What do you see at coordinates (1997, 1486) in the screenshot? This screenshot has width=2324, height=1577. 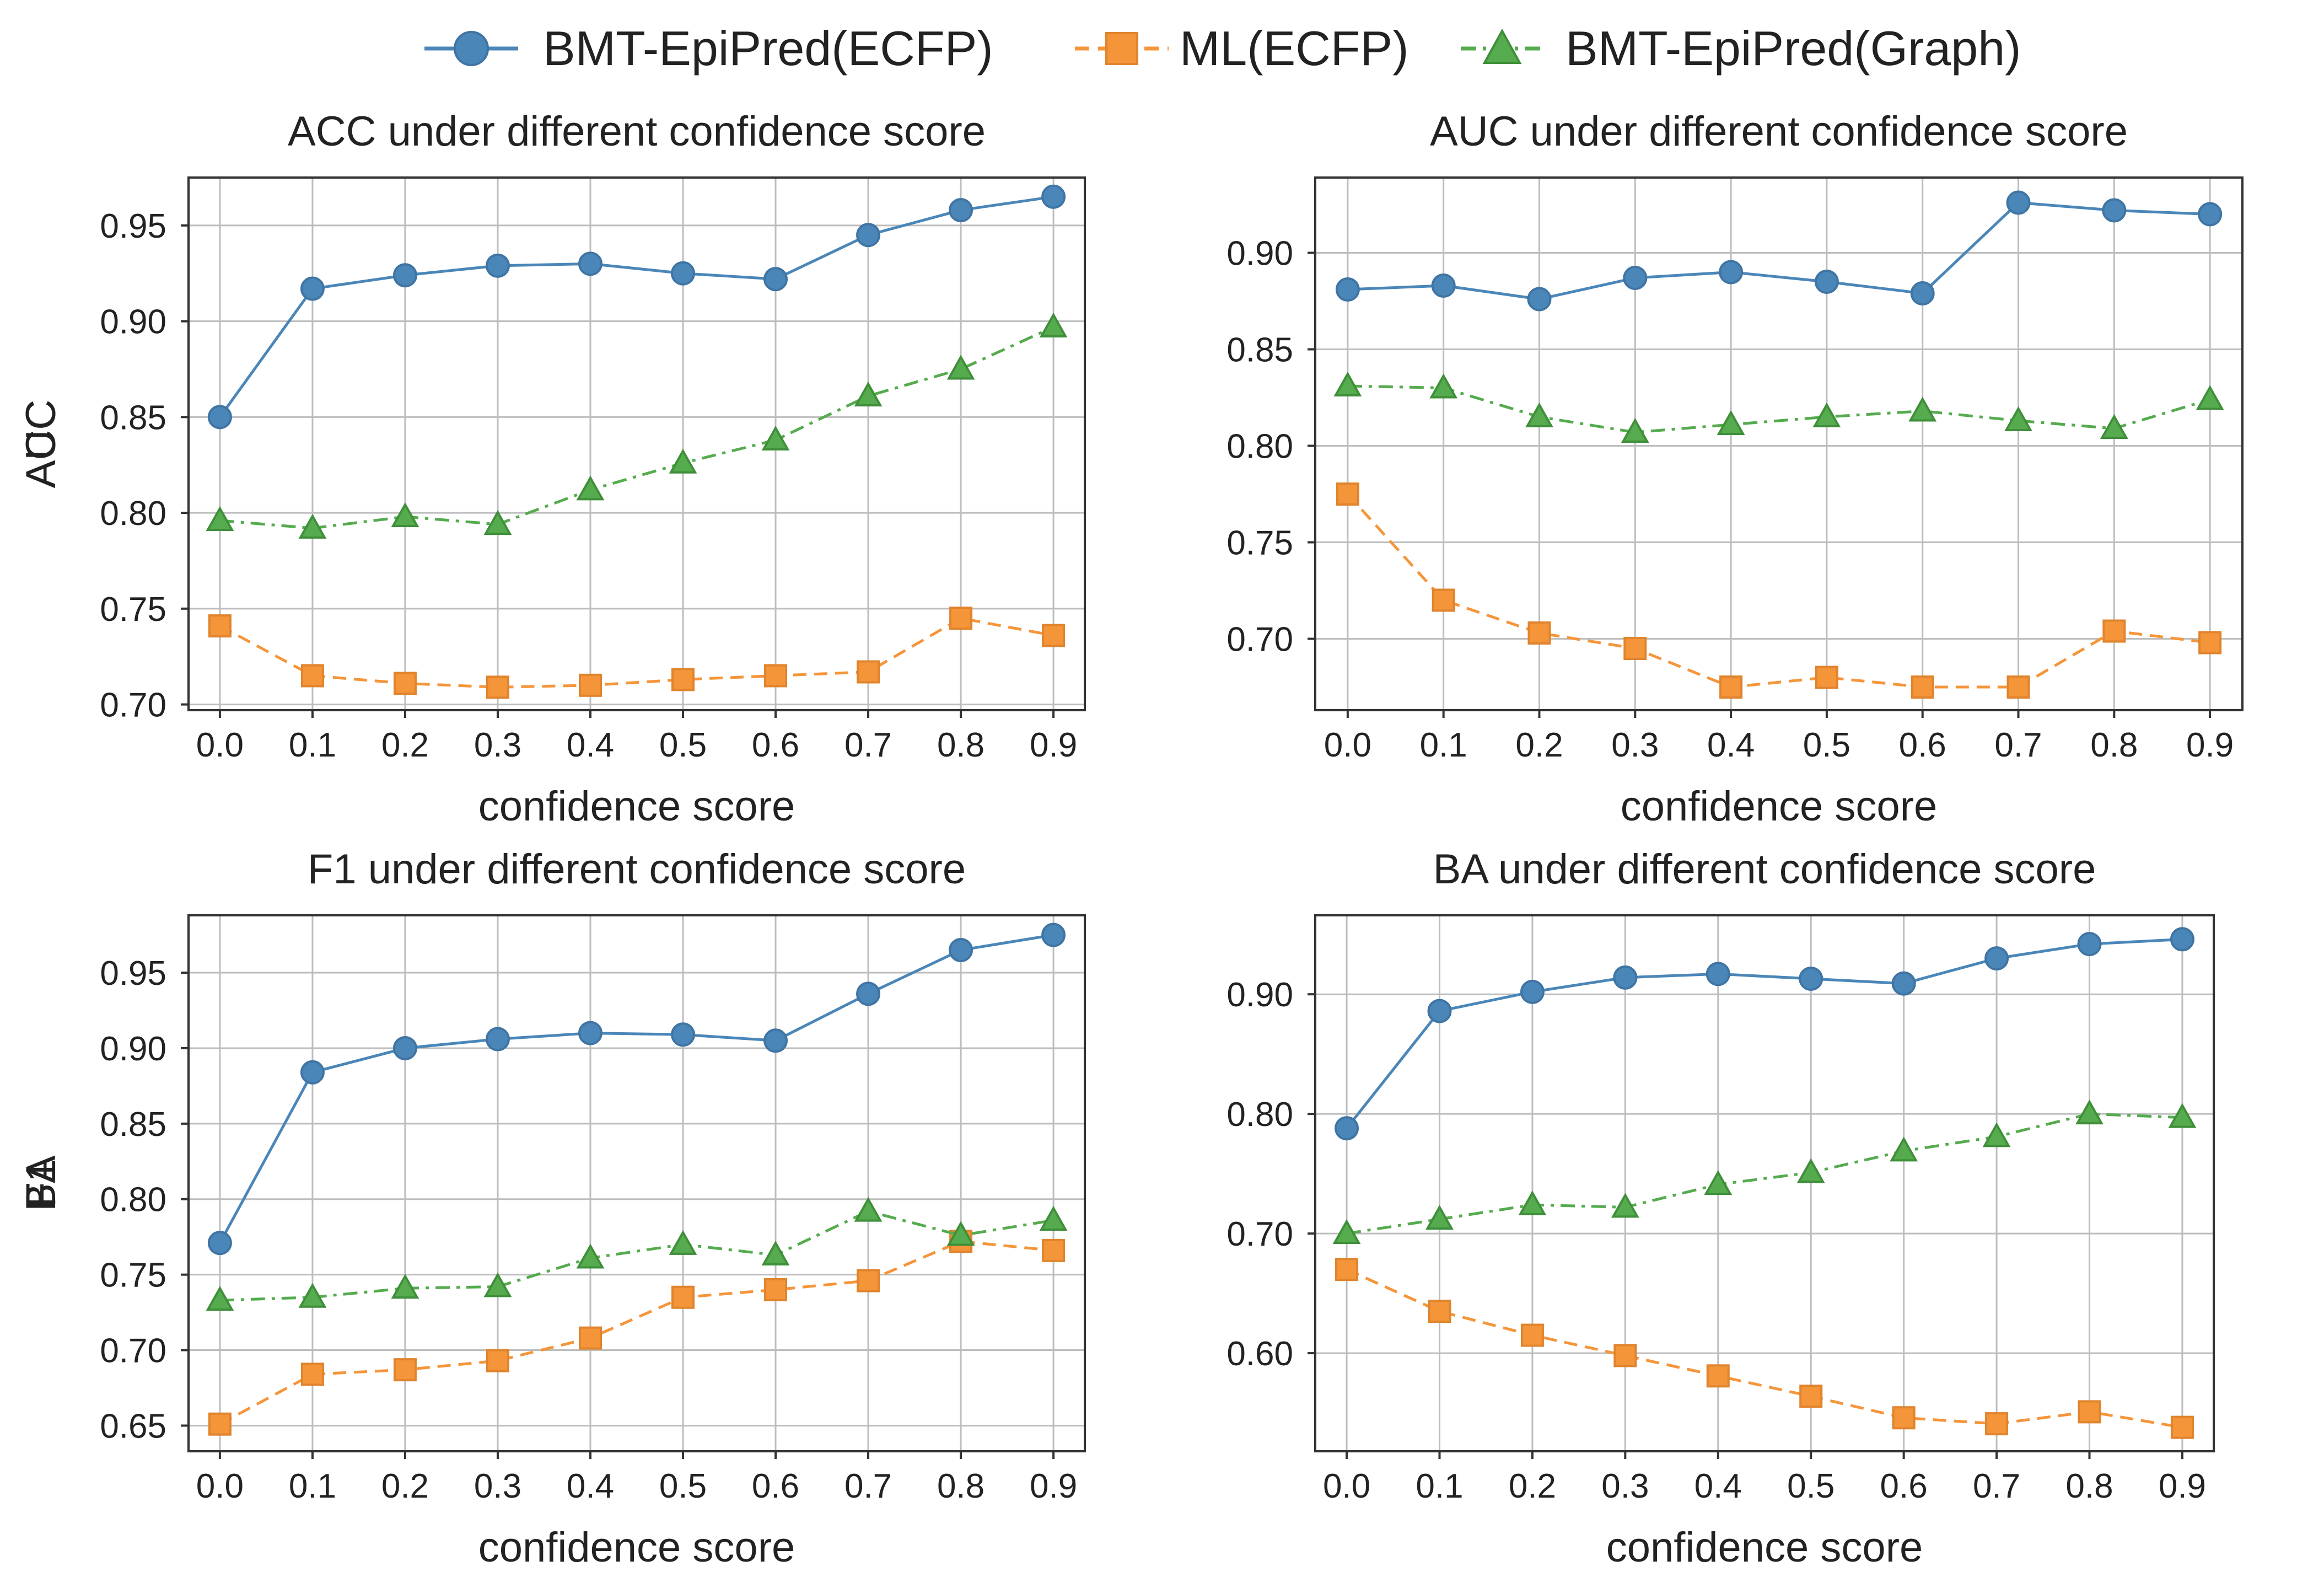 I see `ba-x-tick-label: 0.7` at bounding box center [1997, 1486].